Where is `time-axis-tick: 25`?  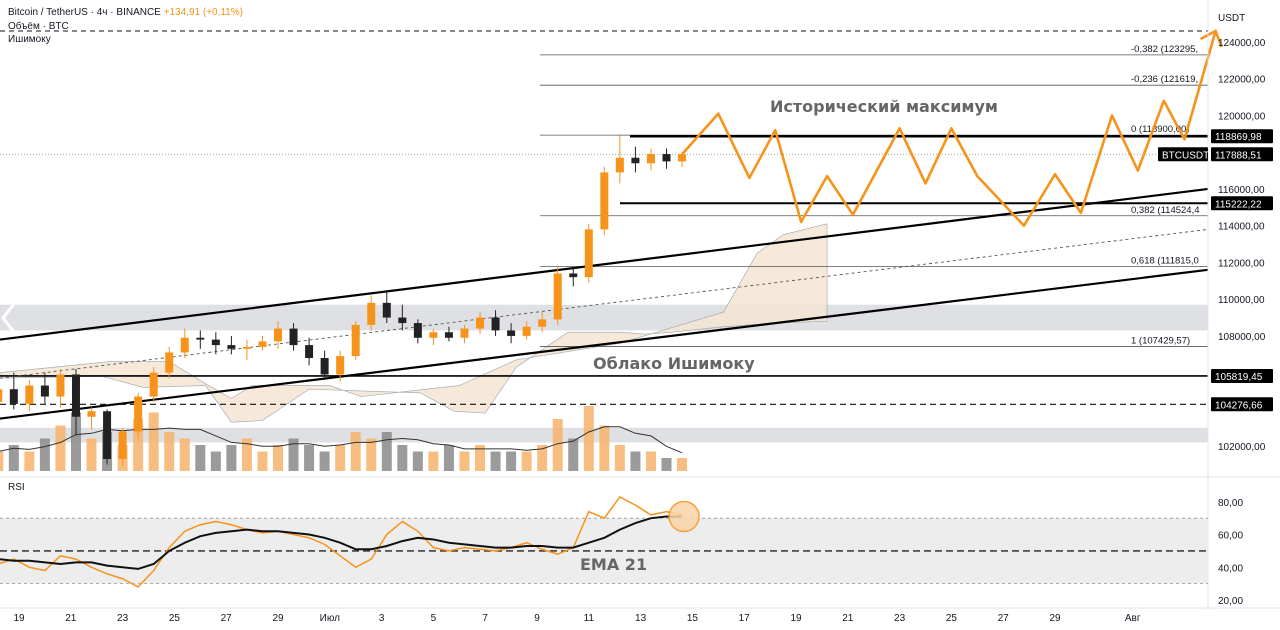
time-axis-tick: 25 is located at coordinates (175, 618).